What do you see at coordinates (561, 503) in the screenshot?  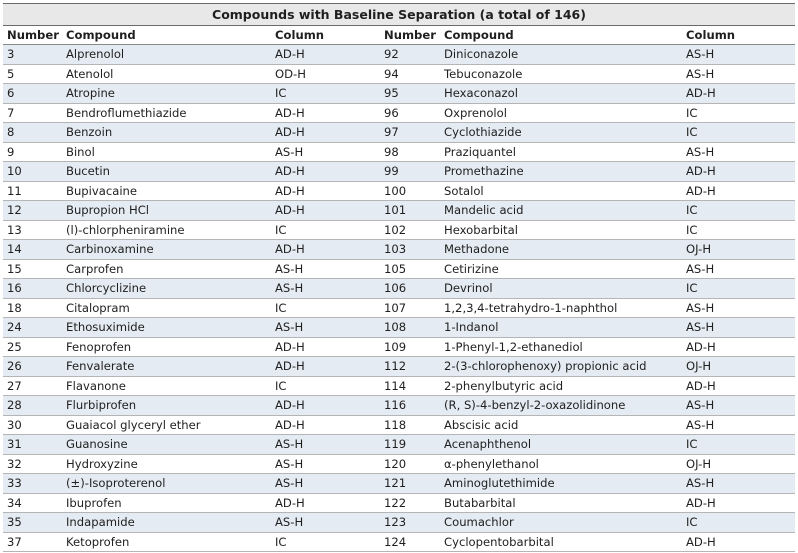 I see `cell-compound: Butabarbital` at bounding box center [561, 503].